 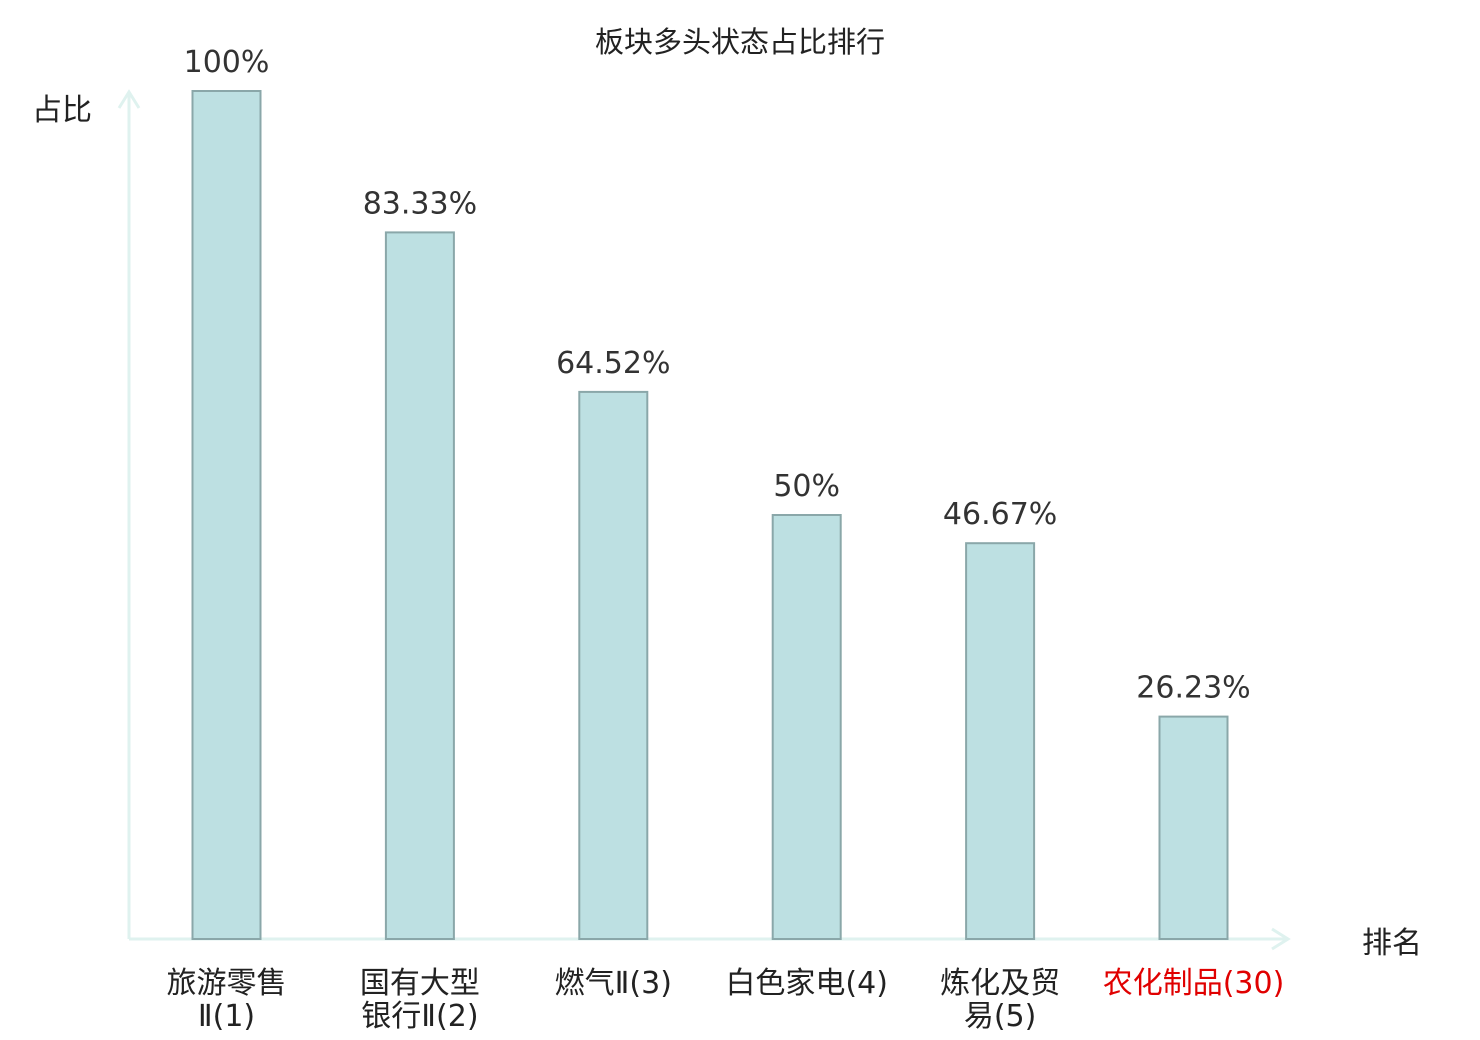 I want to click on x-axis-arrow, so click(x=1281, y=939).